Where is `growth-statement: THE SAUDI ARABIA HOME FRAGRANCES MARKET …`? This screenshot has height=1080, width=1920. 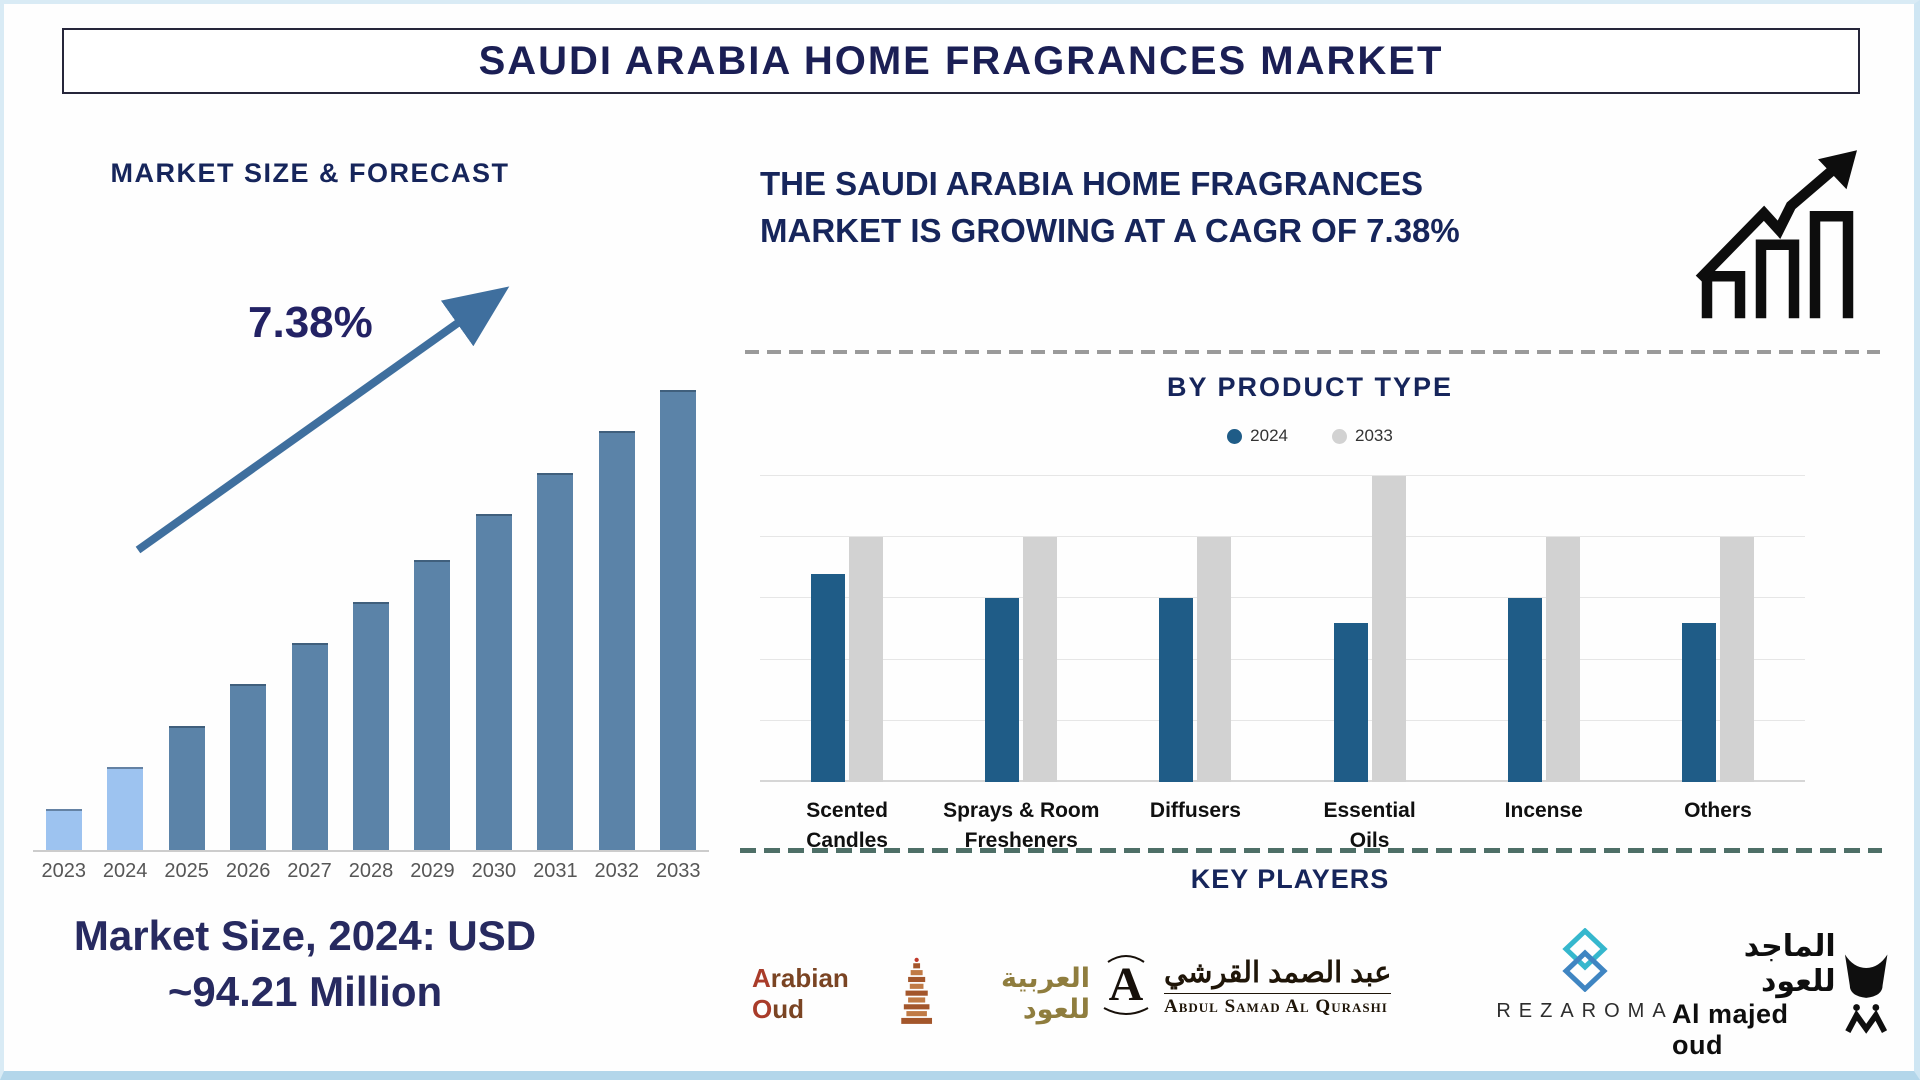
growth-statement: THE SAUDI ARABIA HOME FRAGRANCES MARKET … is located at coordinates (1110, 207).